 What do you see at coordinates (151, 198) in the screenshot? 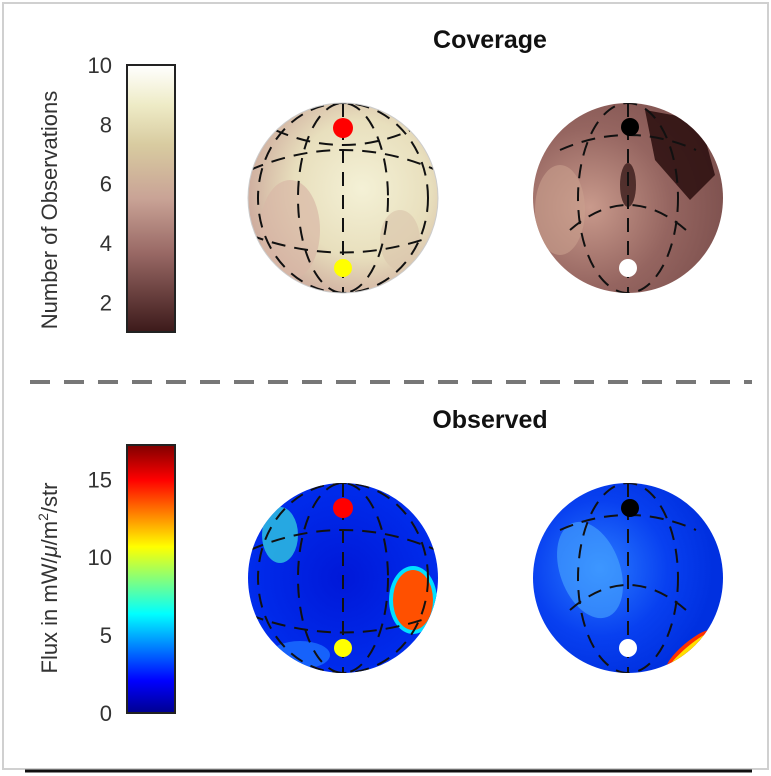
I see `coverage-colorbar` at bounding box center [151, 198].